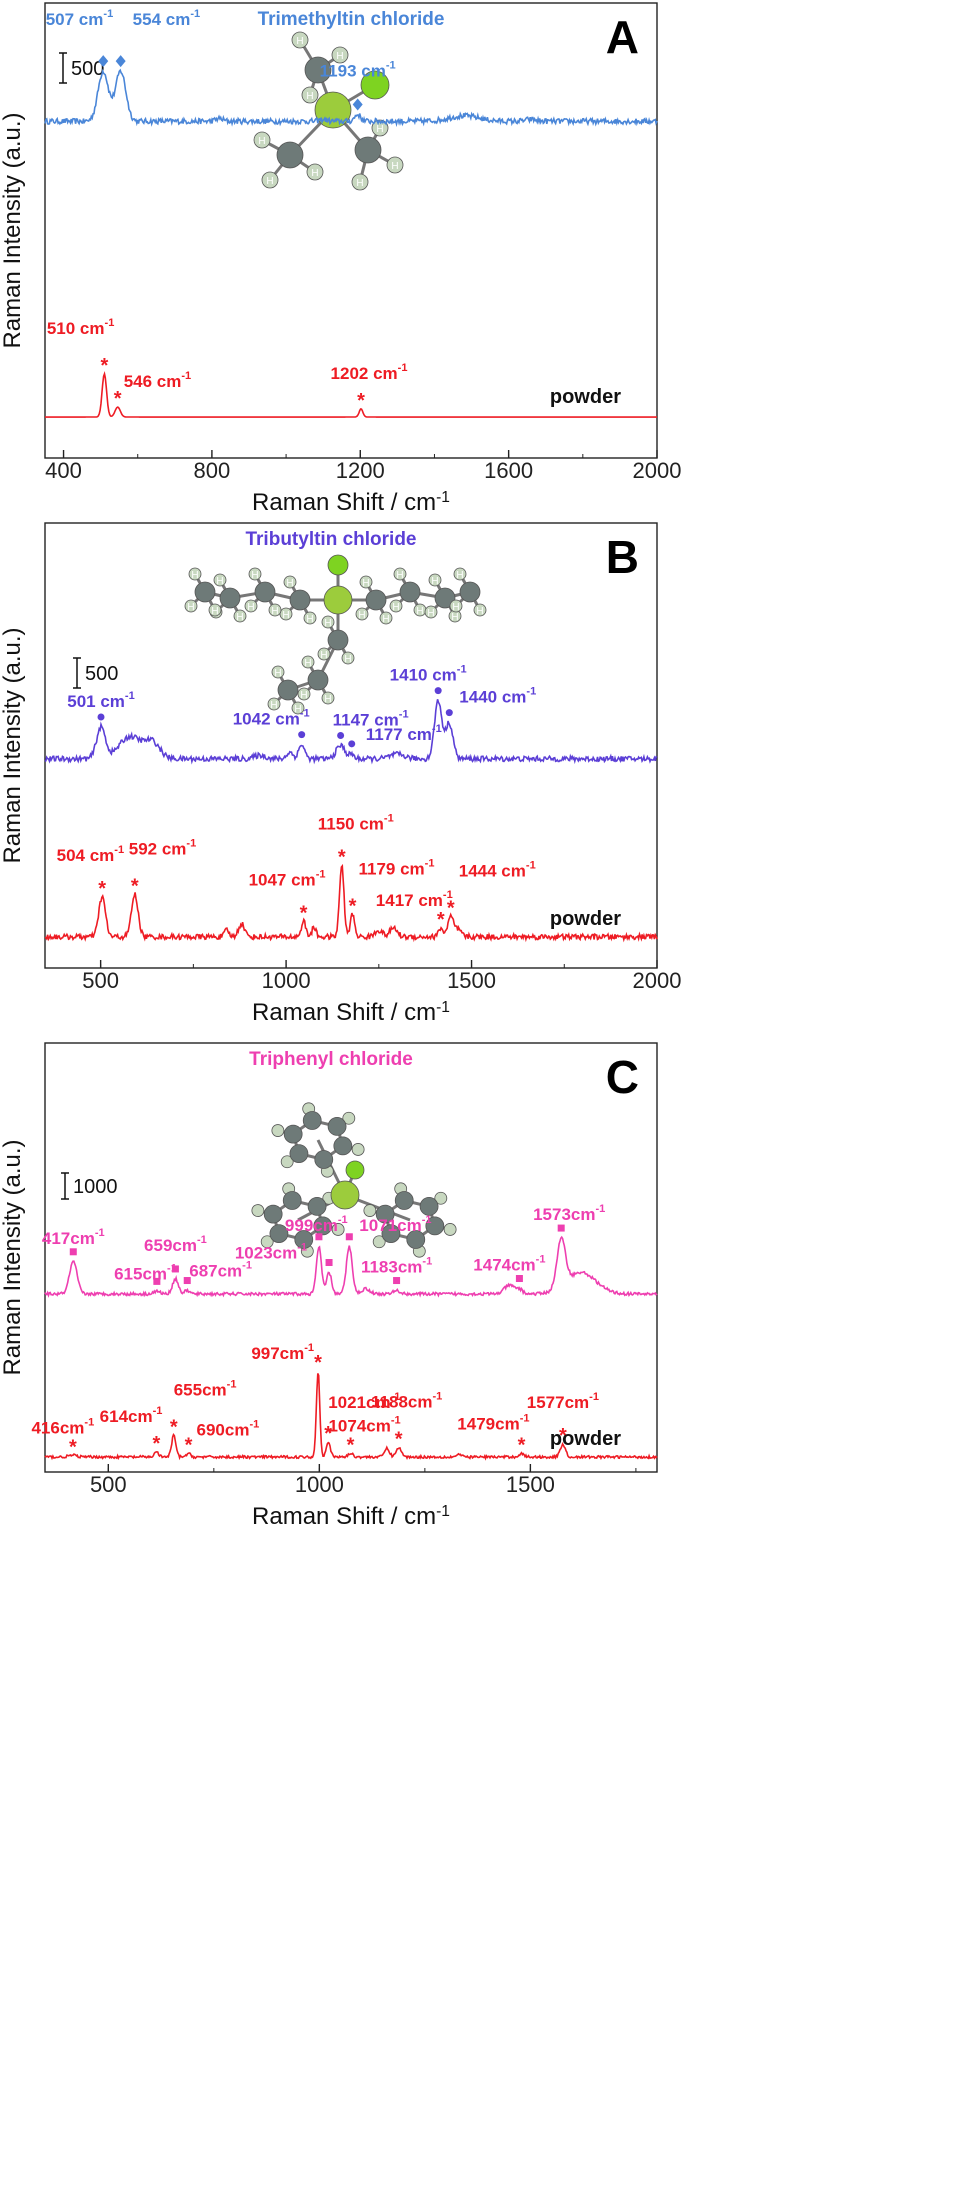 The width and height of the screenshot is (957, 2208). I want to click on peak-label: 417cm-1, so click(73, 1237).